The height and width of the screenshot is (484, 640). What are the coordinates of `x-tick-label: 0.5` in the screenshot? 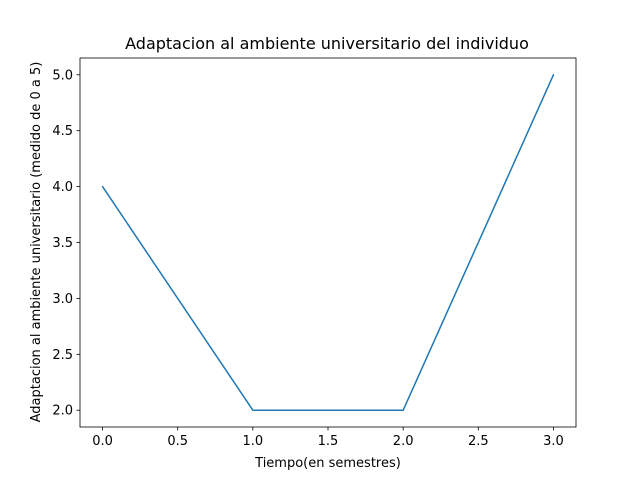 It's located at (177, 441).